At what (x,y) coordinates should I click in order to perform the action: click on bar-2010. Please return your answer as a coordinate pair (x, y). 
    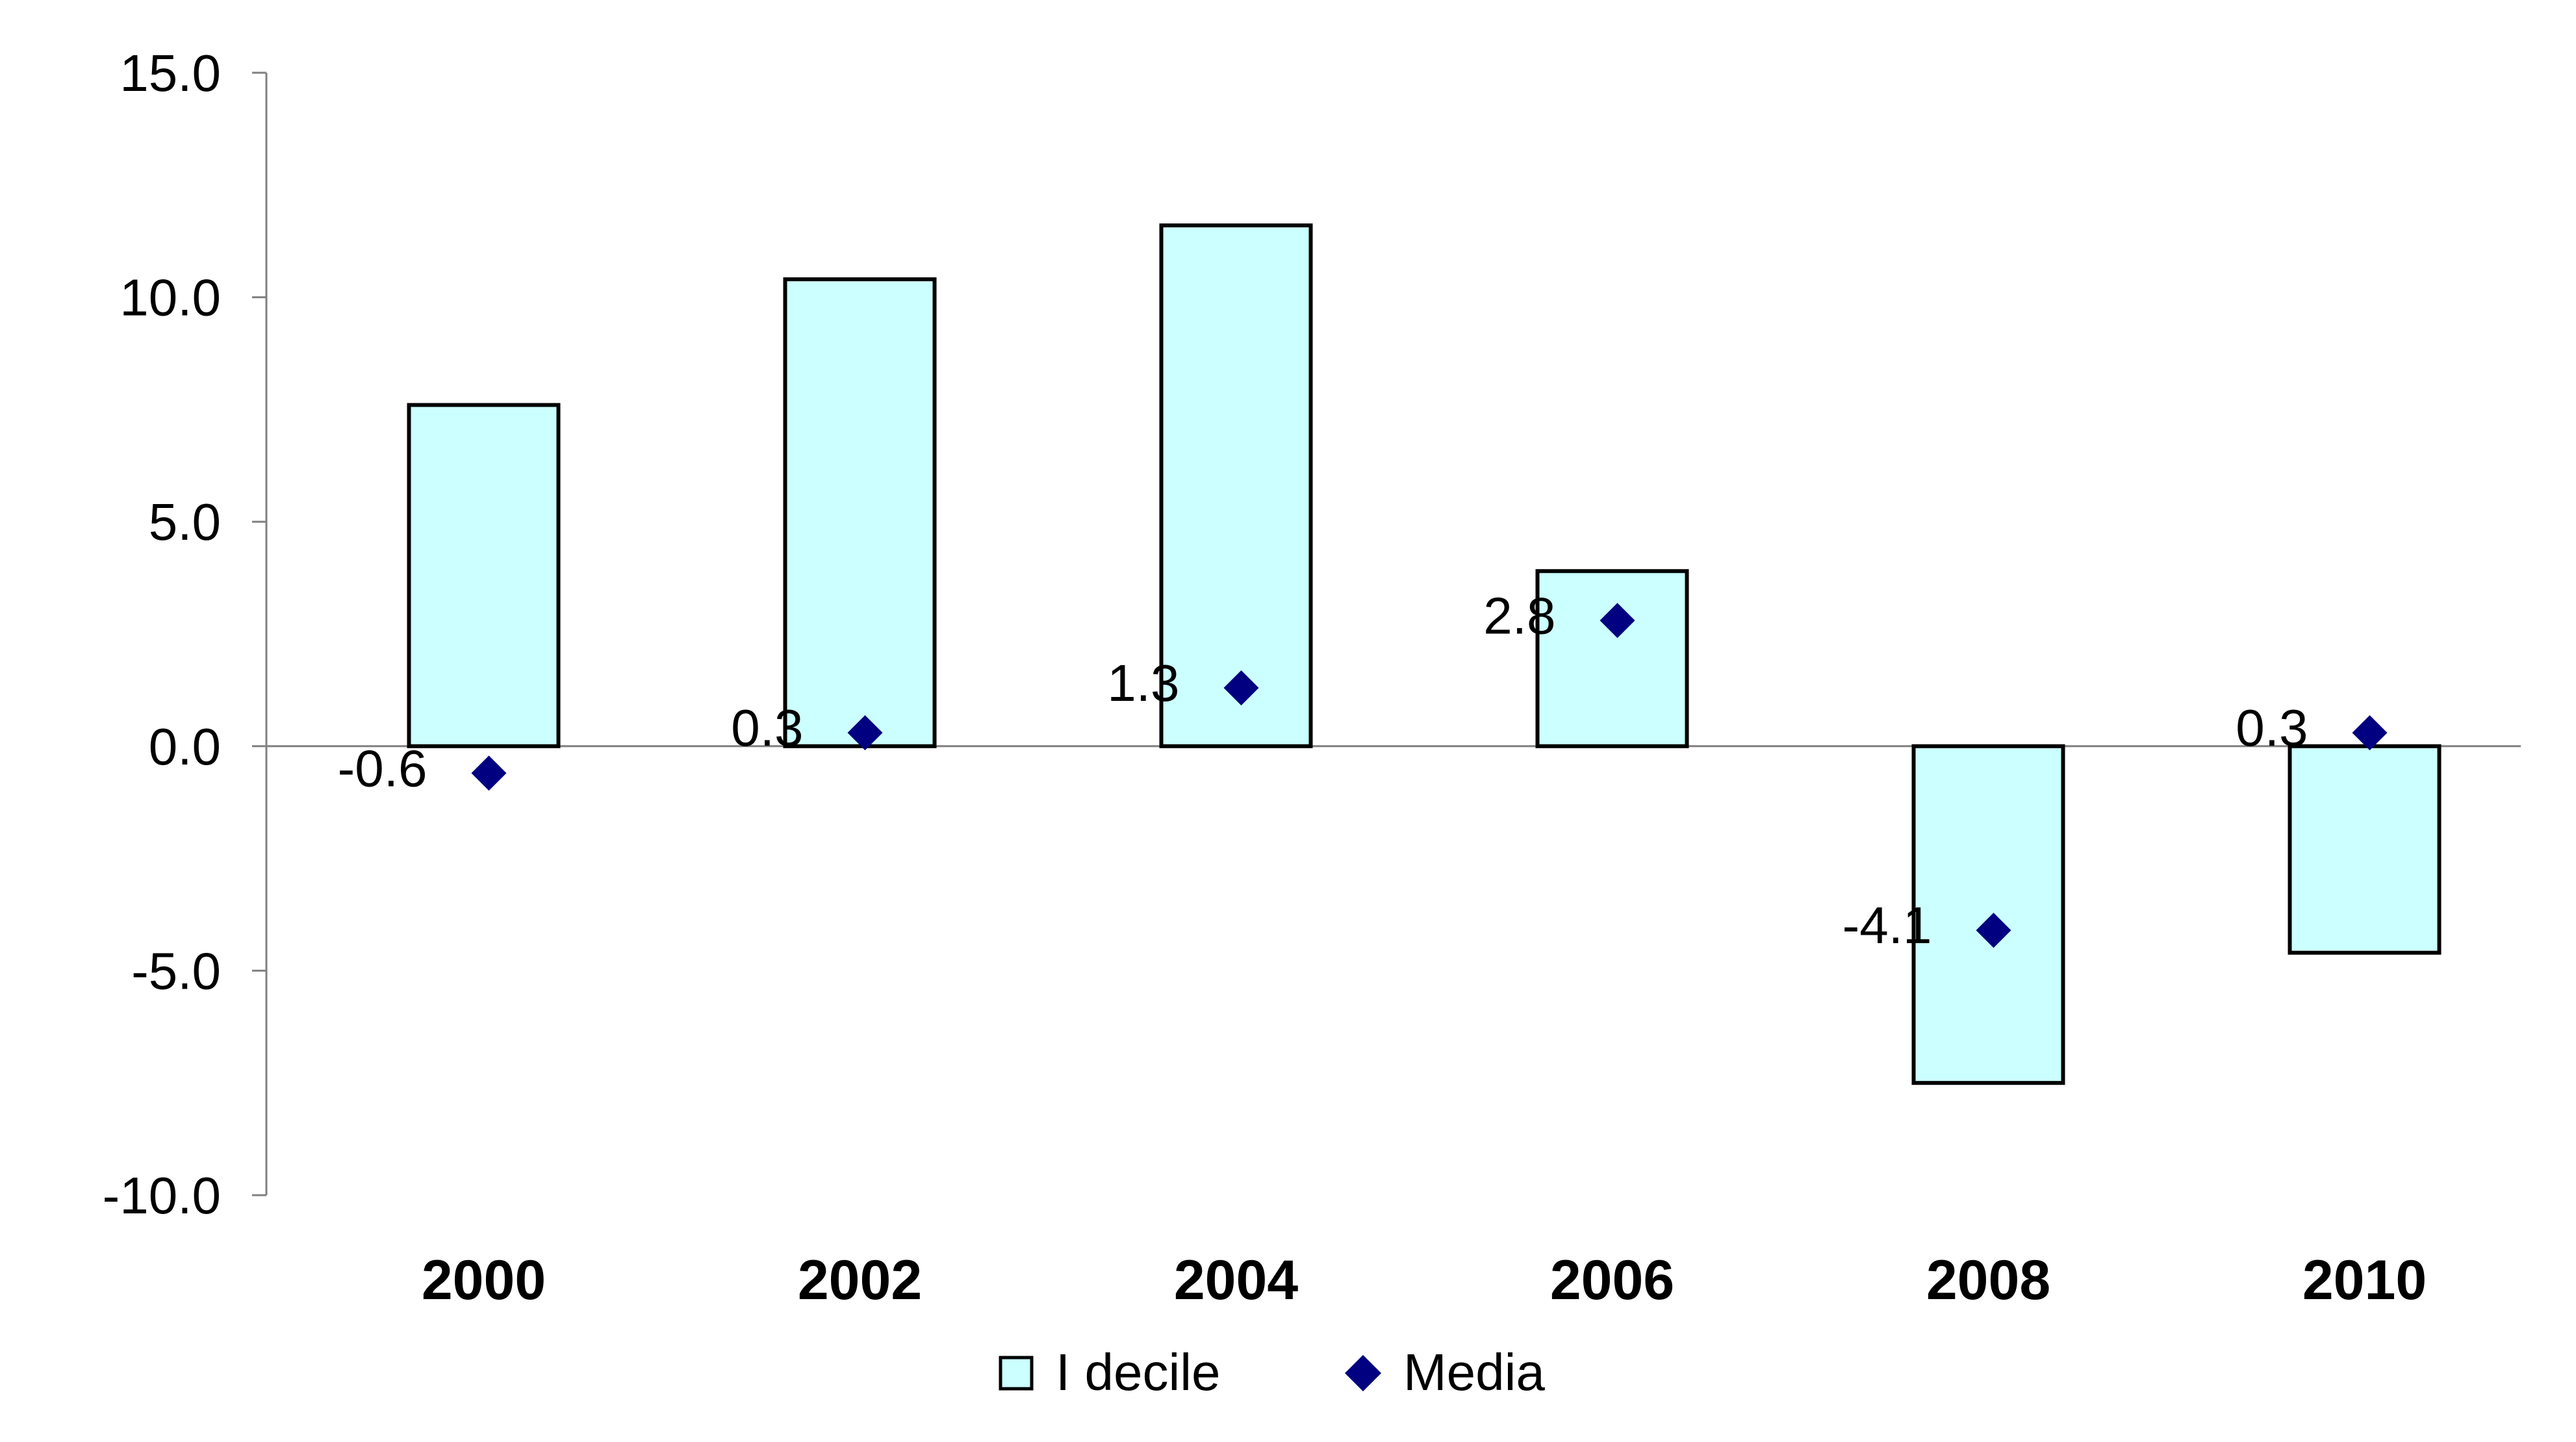
    Looking at the image, I should click on (2365, 850).